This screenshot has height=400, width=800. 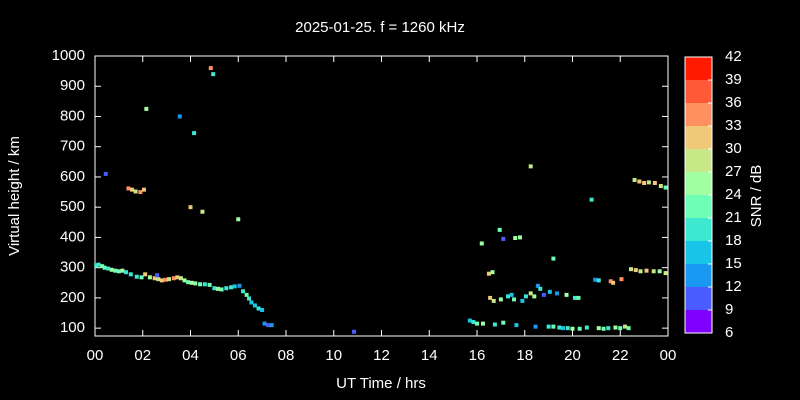 What do you see at coordinates (95, 355) in the screenshot?
I see `x-tick-label: 00` at bounding box center [95, 355].